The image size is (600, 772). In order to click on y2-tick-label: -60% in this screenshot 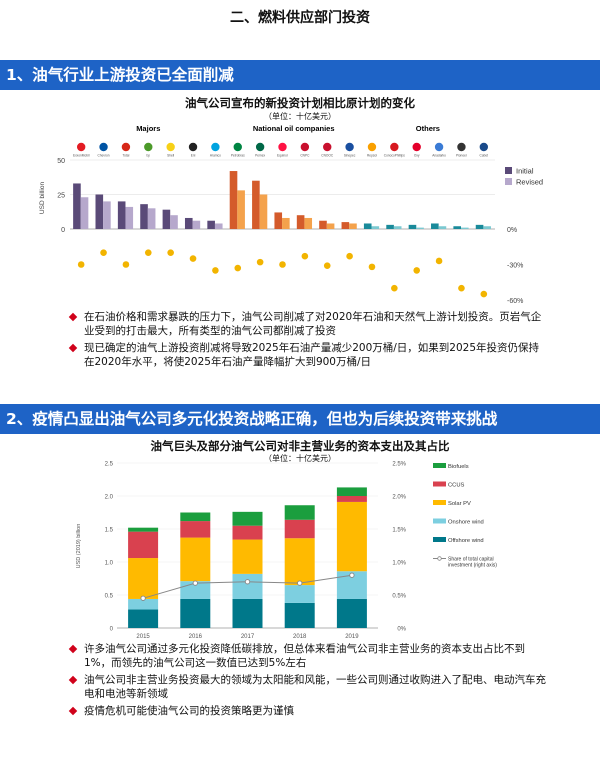, I will do `click(515, 301)`.